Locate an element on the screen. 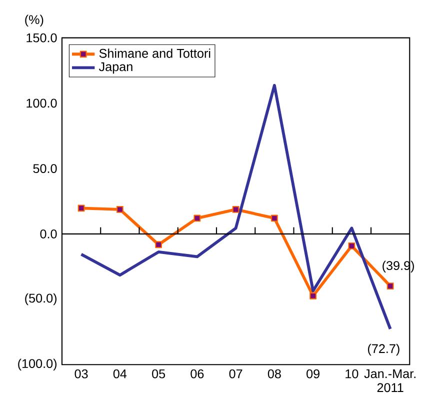 This screenshot has height=414, width=441. x-tick-label: 06 is located at coordinates (197, 373).